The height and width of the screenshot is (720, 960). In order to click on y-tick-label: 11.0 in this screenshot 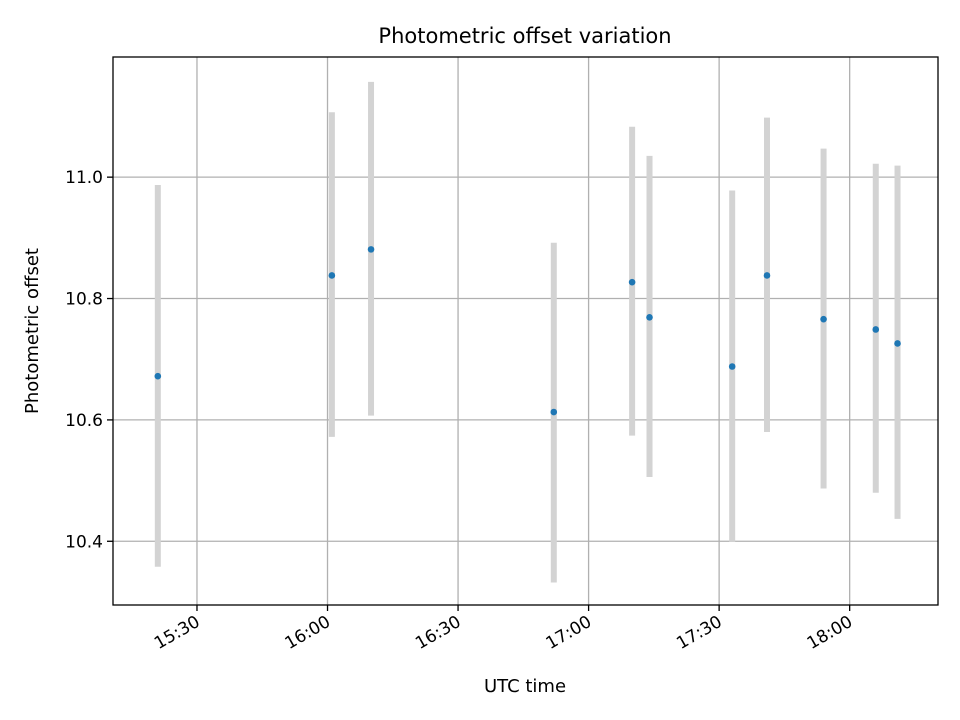, I will do `click(84, 178)`.